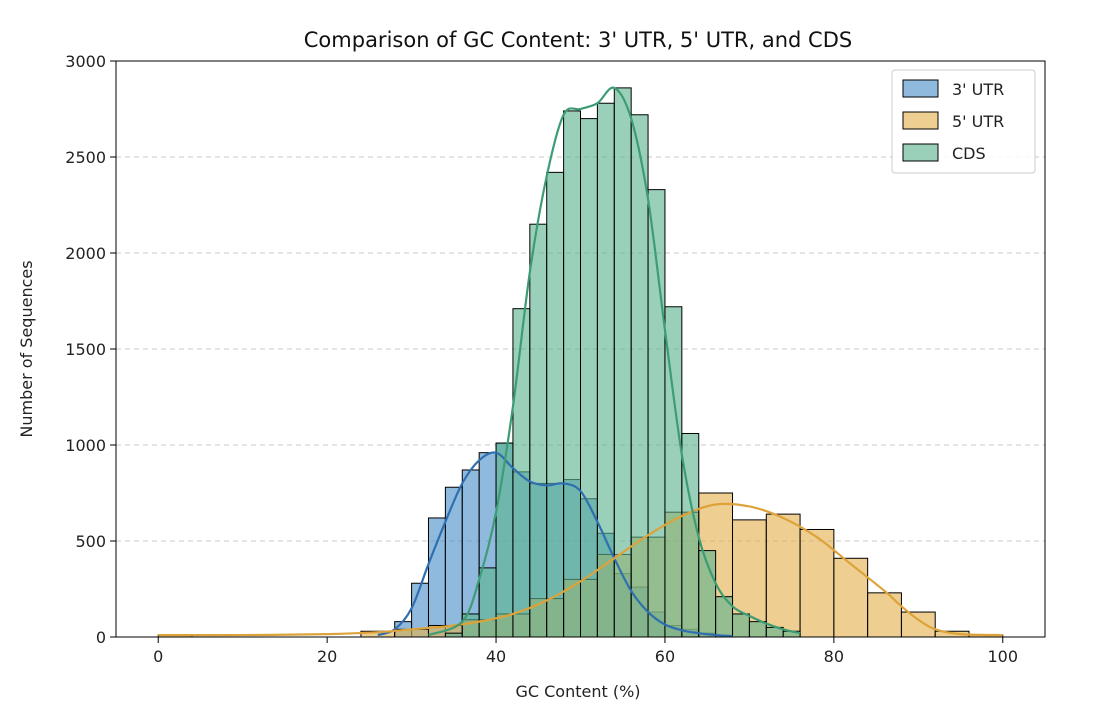  I want to click on y-axis-ticks: 0 500 1000 1500 2000 2500 3000, so click(90, 349).